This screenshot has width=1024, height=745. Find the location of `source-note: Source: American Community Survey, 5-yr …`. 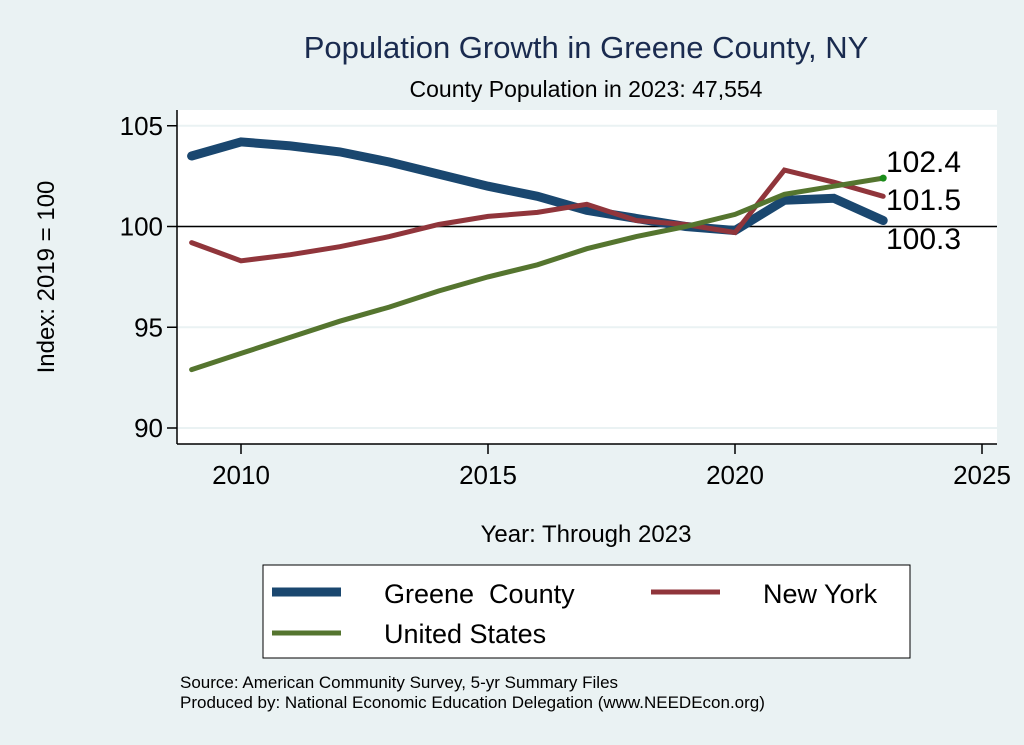

source-note: Source: American Community Survey, 5-yr … is located at coordinates (399, 682).